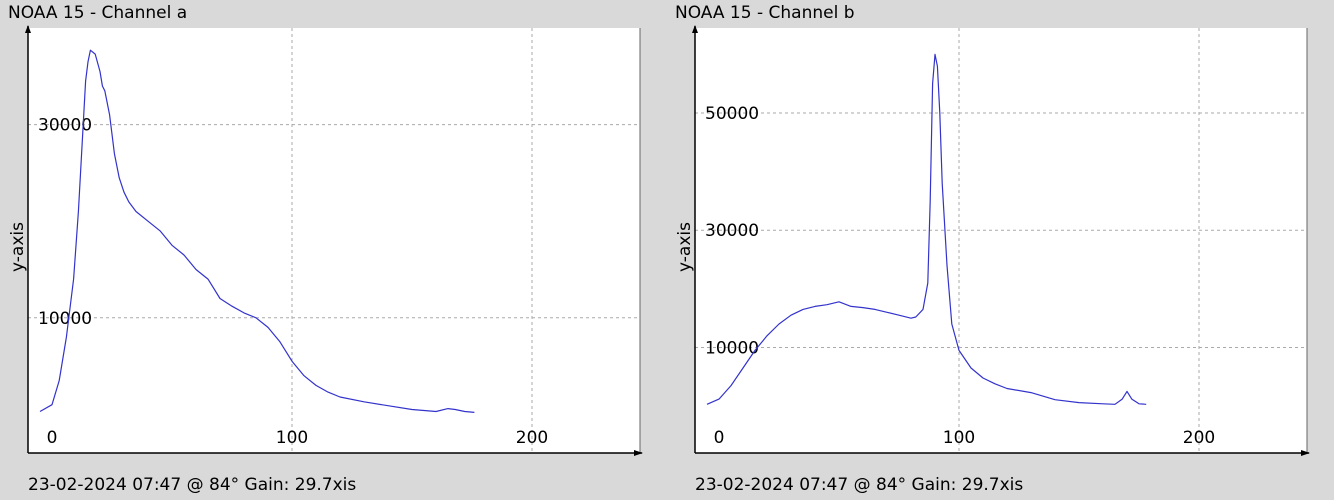 This screenshot has width=1334, height=500. What do you see at coordinates (98, 13) in the screenshot?
I see `chart-title: NOAA 15 - Channel a` at bounding box center [98, 13].